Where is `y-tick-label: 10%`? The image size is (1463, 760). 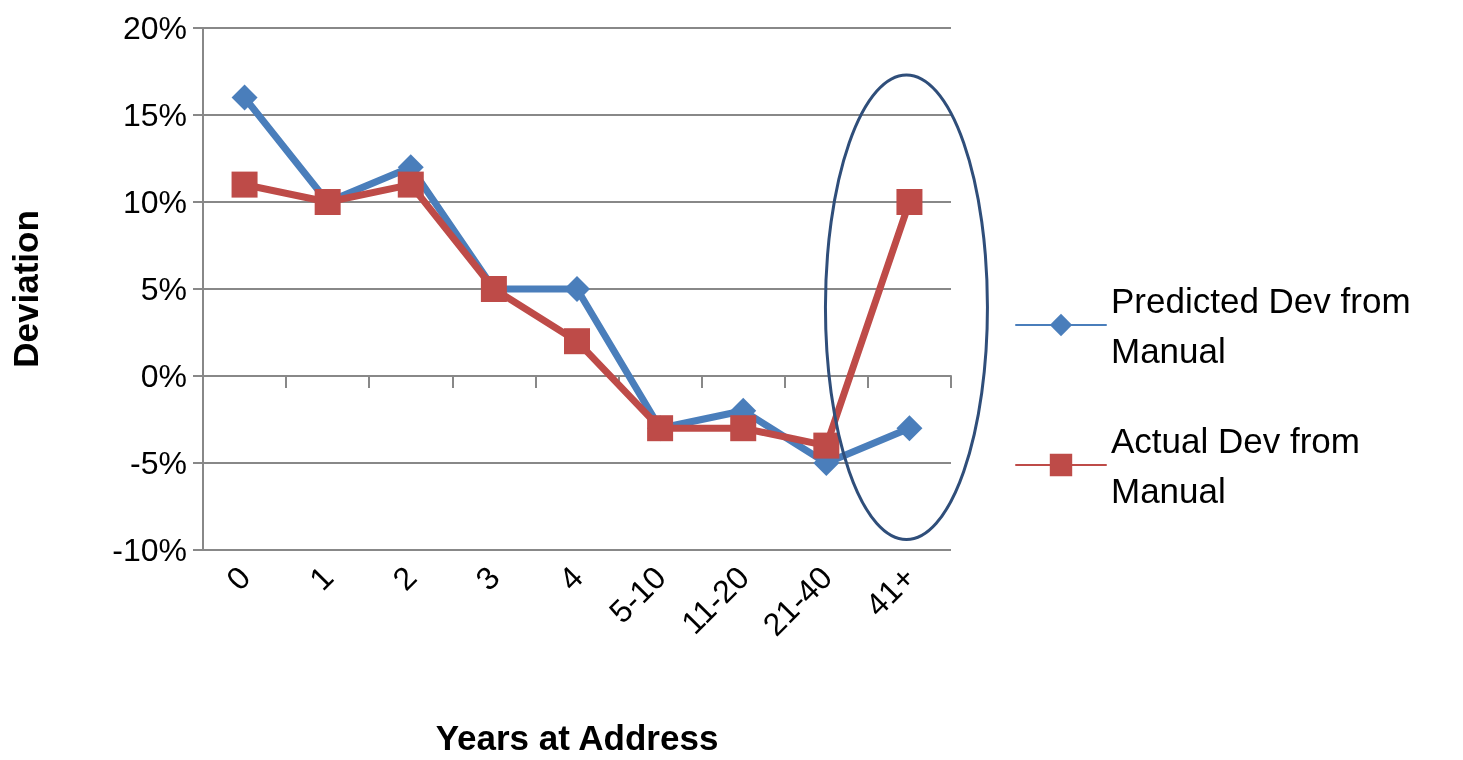 y-tick-label: 10% is located at coordinates (154, 202).